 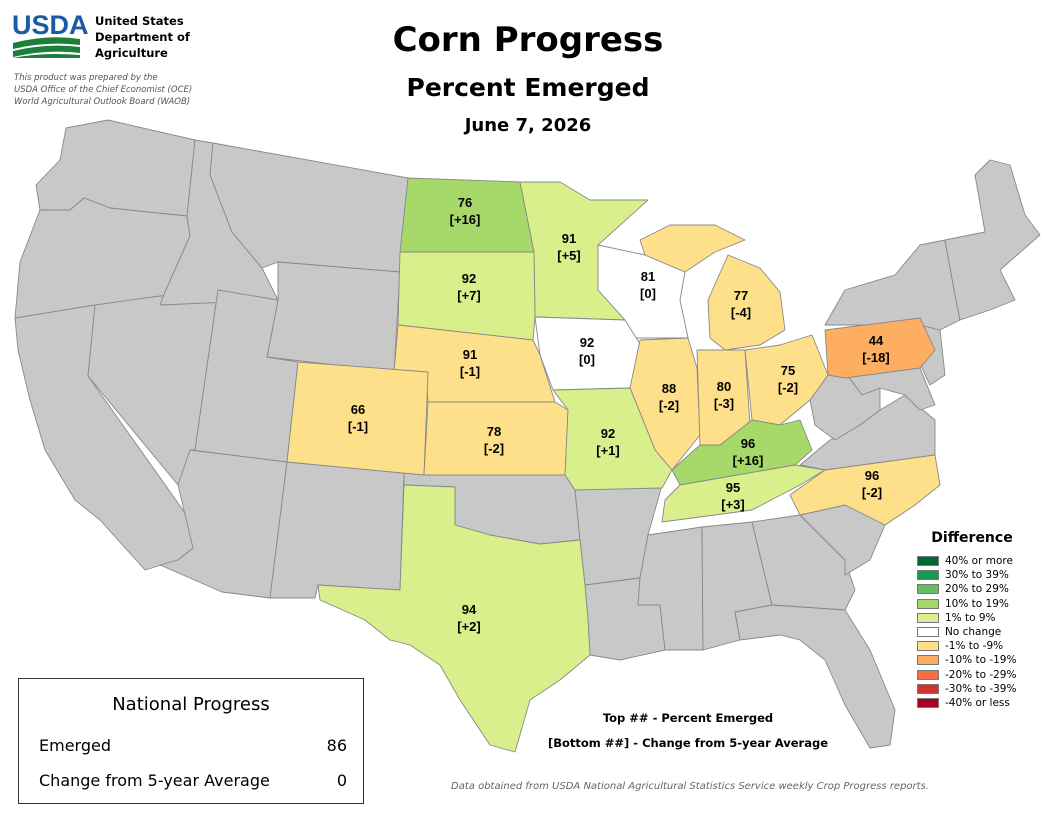 I want to click on value-michigan: 77, so click(x=741, y=295).